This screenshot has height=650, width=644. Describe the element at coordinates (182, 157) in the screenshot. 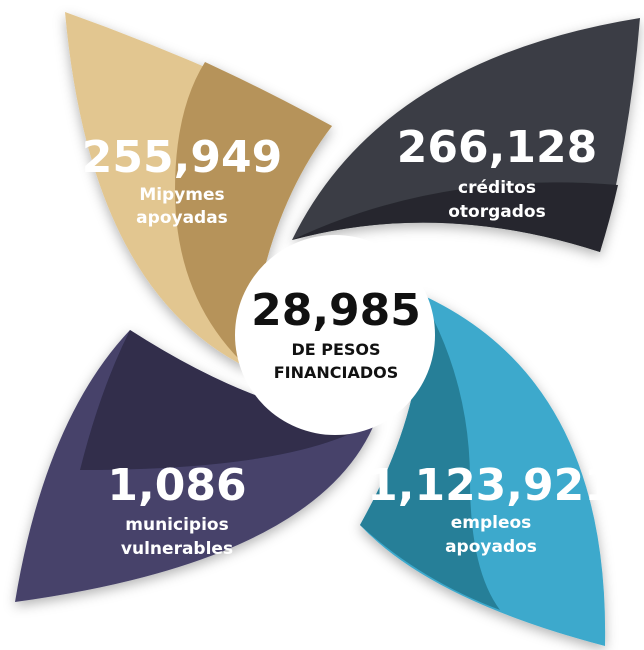

I see `petal-value: 255,949` at that location.